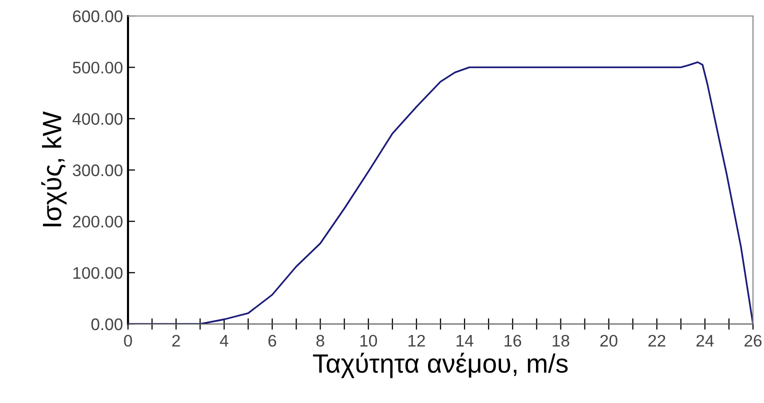  Describe the element at coordinates (54, 168) in the screenshot. I see `y-axis-title: Ισχύς, kW` at that location.